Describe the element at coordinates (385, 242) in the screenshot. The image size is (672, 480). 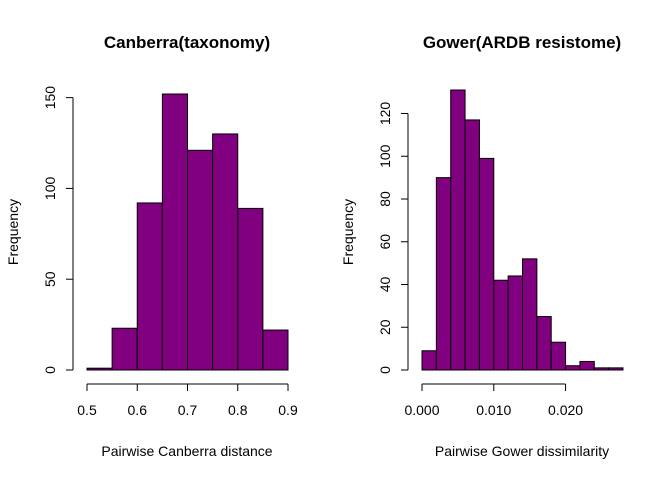
I see `y-tick-label: 60` at that location.